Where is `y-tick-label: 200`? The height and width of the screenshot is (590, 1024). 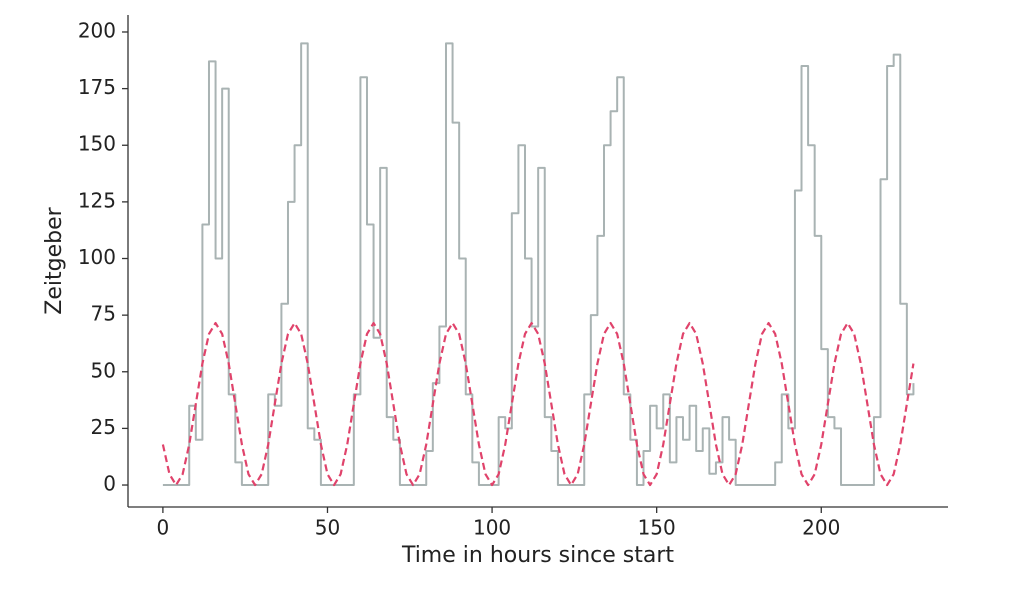 y-tick-label: 200 is located at coordinates (97, 30).